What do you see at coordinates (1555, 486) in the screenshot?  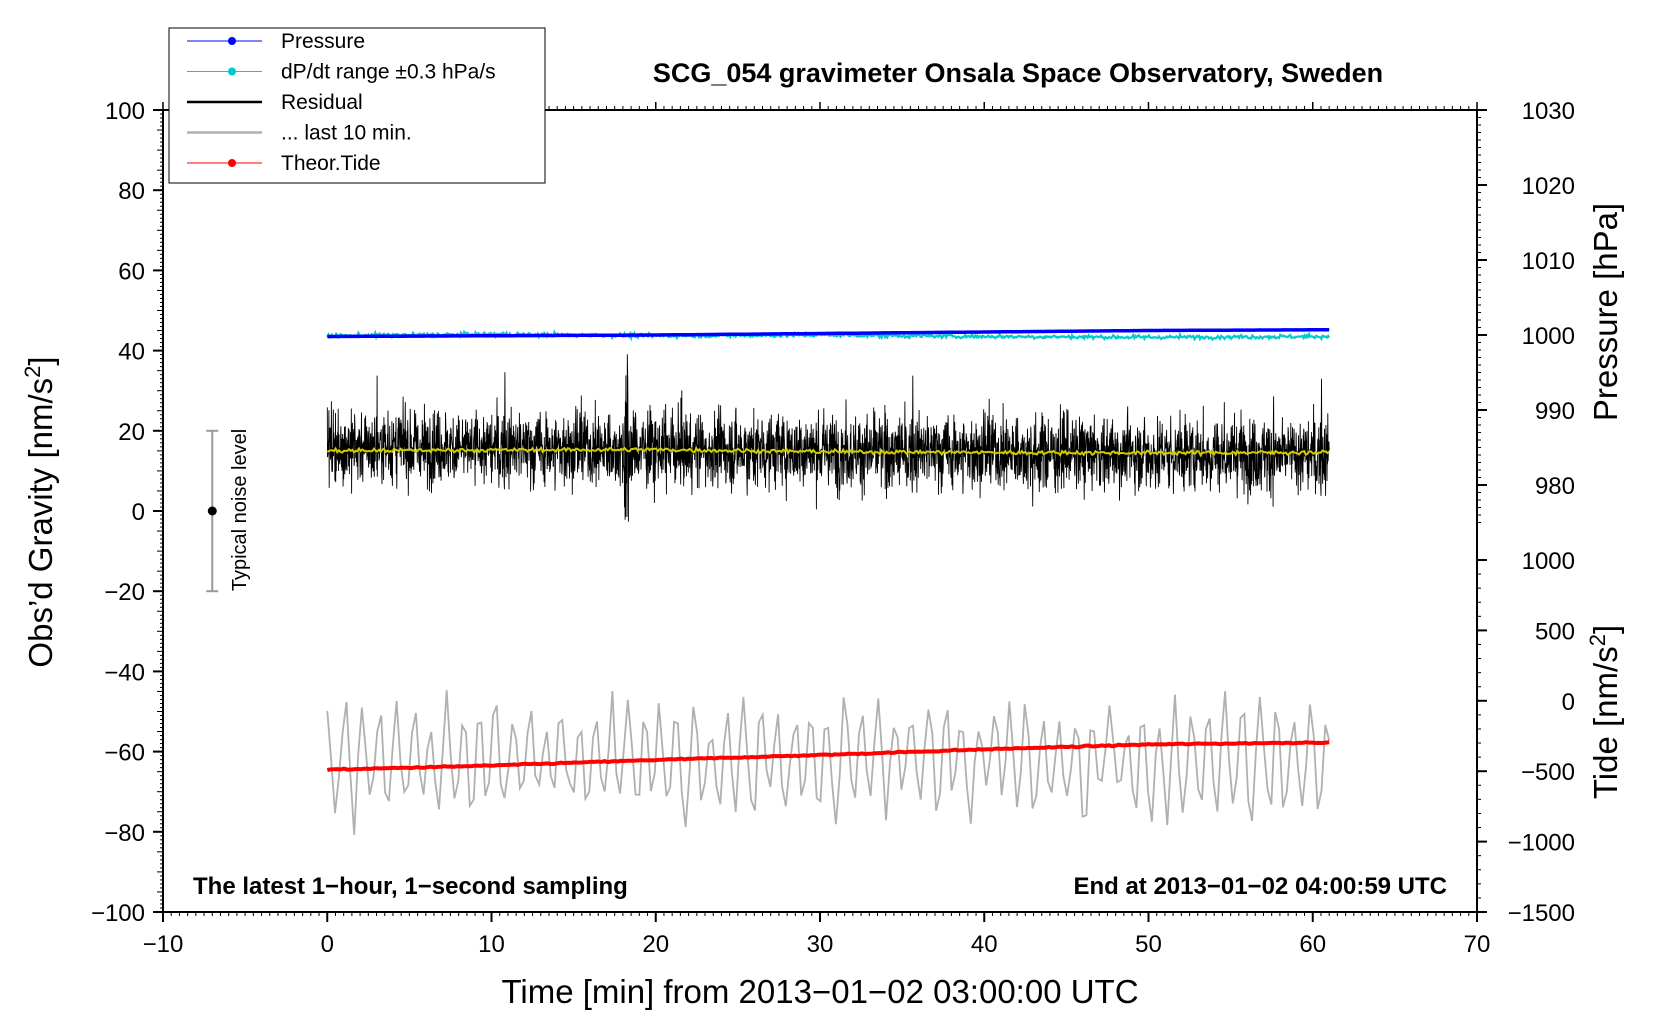 I see `y-pressure-tick-label: 980` at bounding box center [1555, 486].